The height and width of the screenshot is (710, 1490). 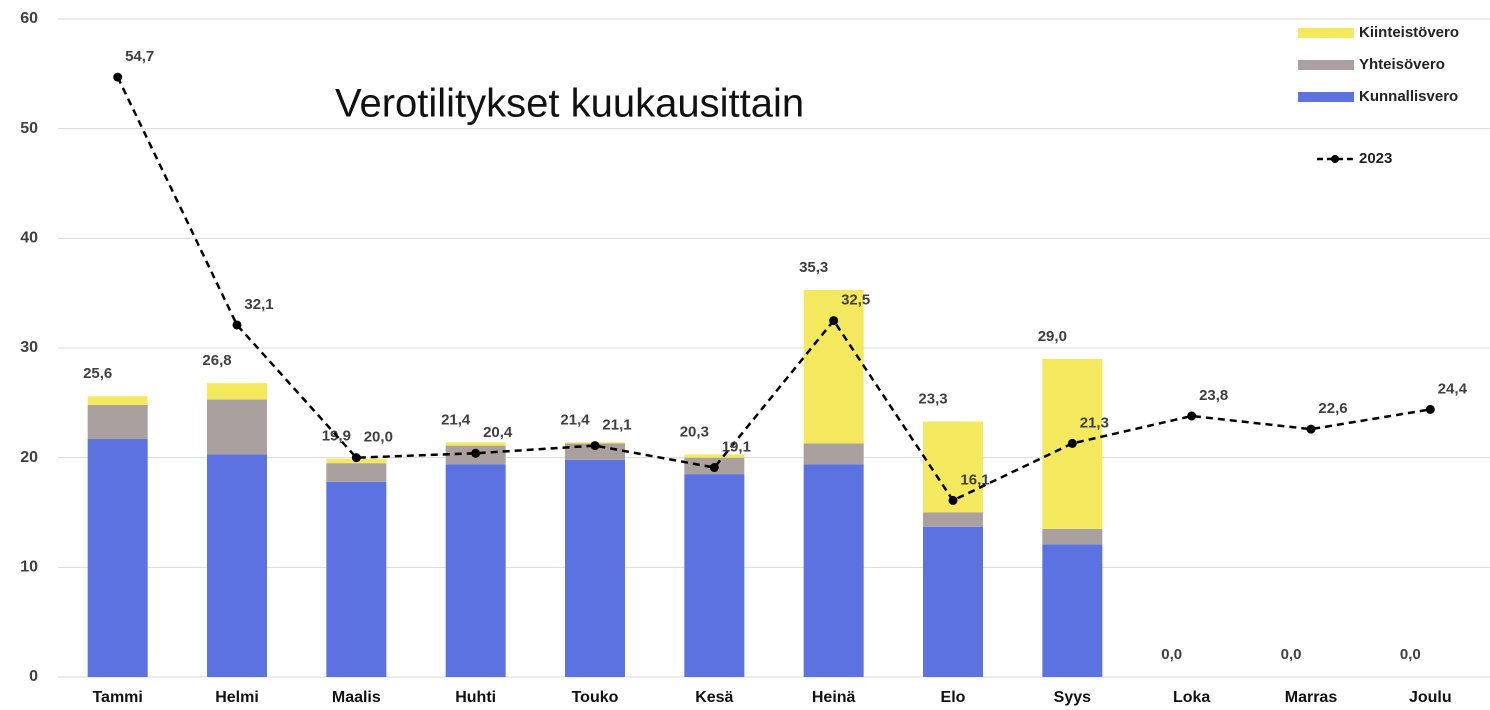 What do you see at coordinates (29, 567) in the screenshot?
I see `y-tick-label: 10` at bounding box center [29, 567].